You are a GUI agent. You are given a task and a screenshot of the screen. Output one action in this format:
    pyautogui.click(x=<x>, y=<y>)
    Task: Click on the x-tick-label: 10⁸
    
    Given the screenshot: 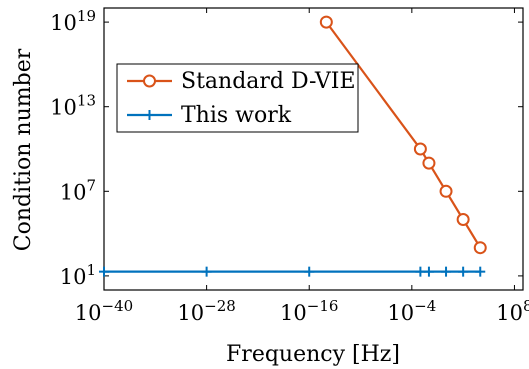 What is the action you would take?
    pyautogui.click(x=512, y=311)
    